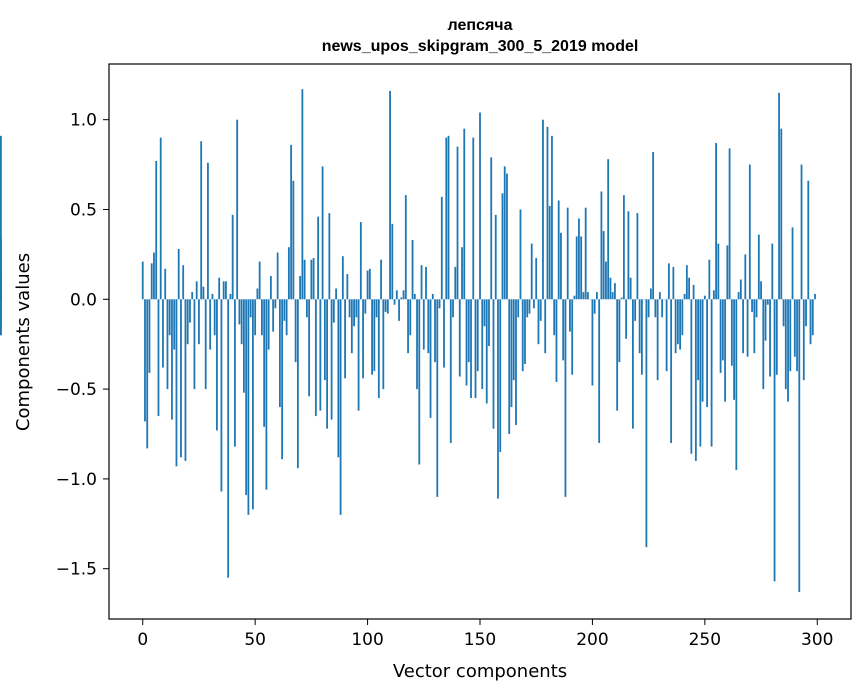 This screenshot has width=867, height=696. Describe the element at coordinates (83, 300) in the screenshot. I see `y-tick-label: 0.0` at that location.